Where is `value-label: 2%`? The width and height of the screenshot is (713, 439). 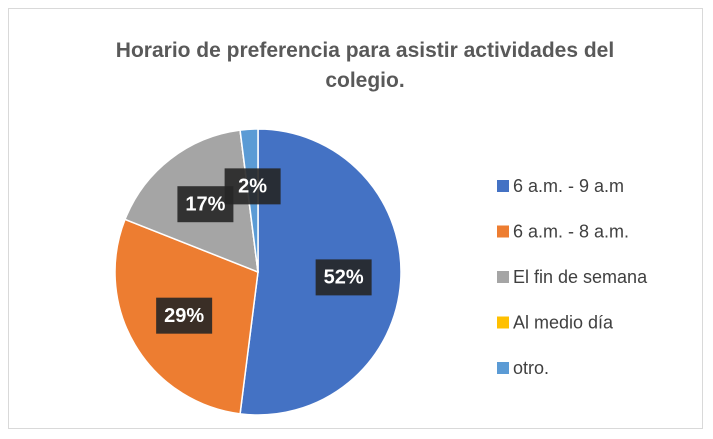
value-label: 2% is located at coordinates (252, 187).